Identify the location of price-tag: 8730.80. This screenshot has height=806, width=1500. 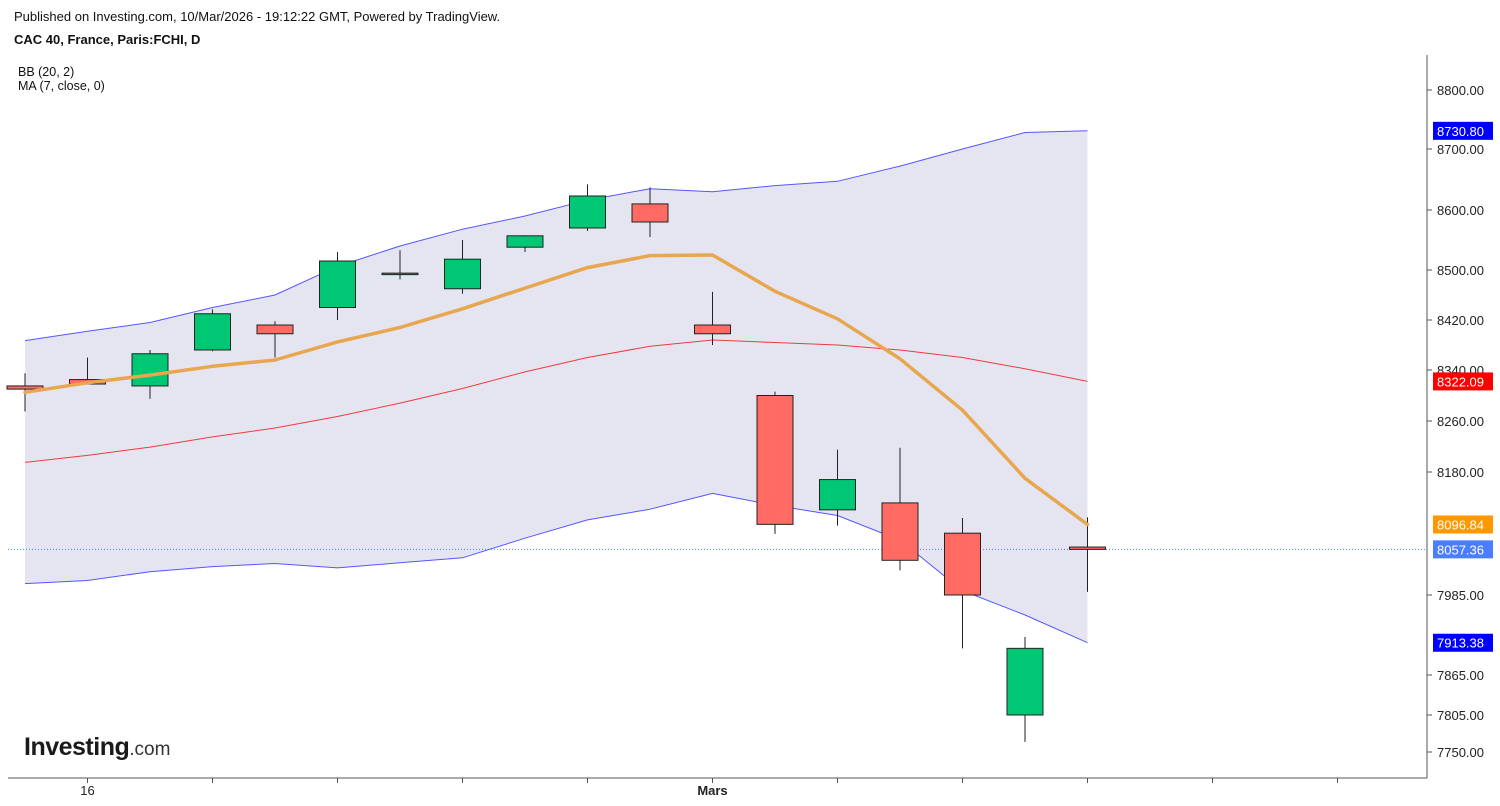
(1463, 130).